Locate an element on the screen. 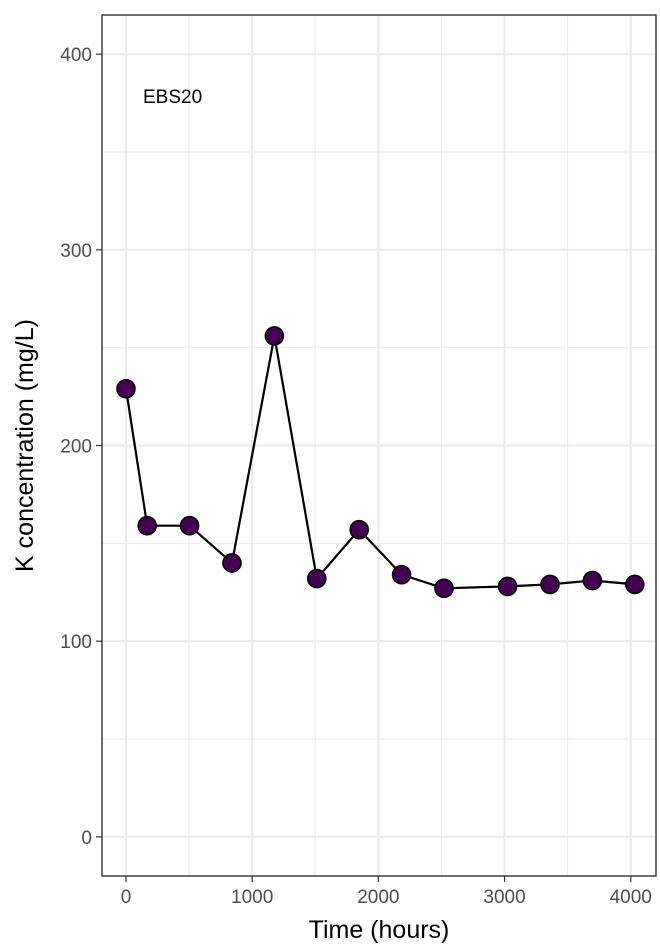 This screenshot has height=947, width=660. y-tick-label: 300 is located at coordinates (76, 251).